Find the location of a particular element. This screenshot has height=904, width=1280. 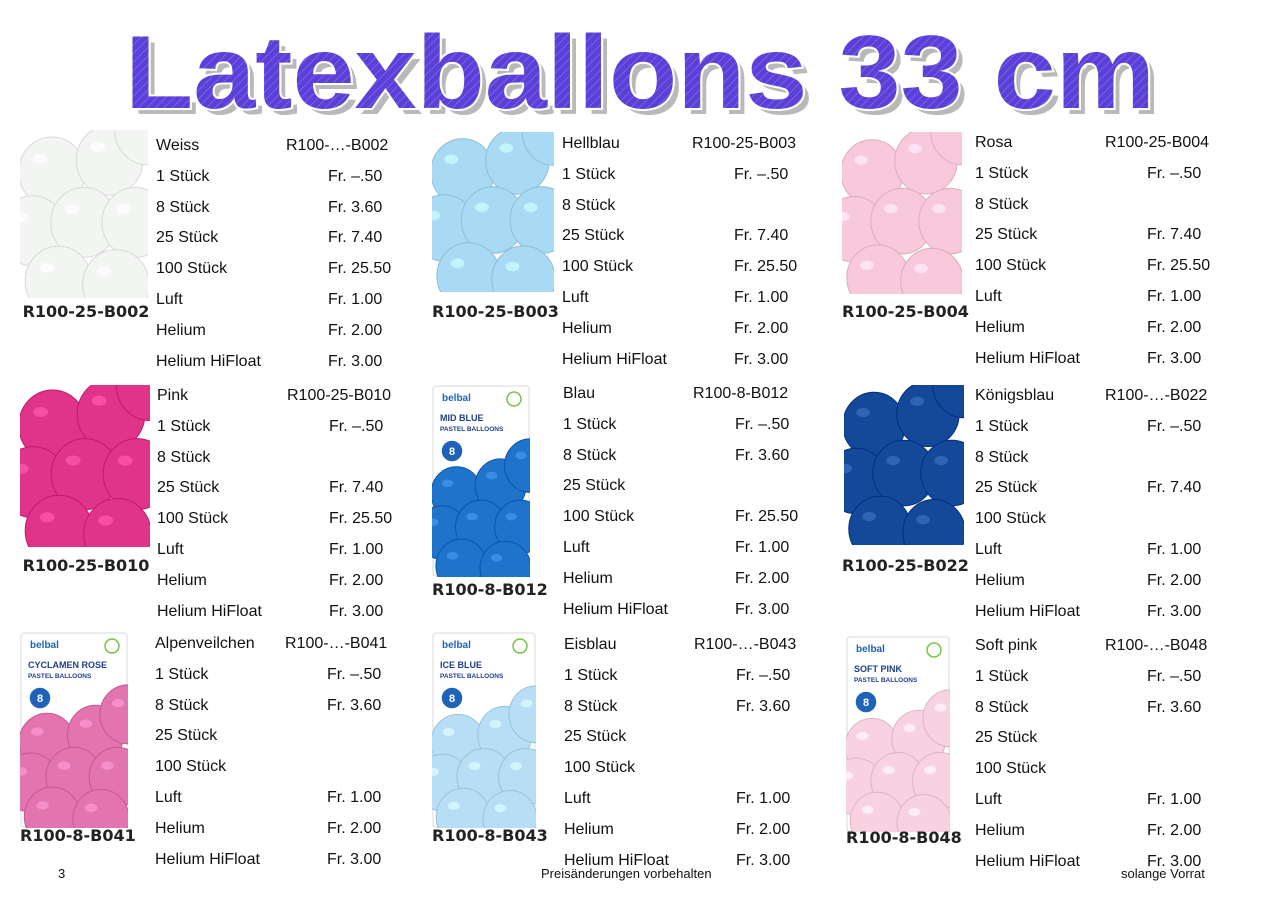

color-name: Königsblau is located at coordinates (1015, 395).